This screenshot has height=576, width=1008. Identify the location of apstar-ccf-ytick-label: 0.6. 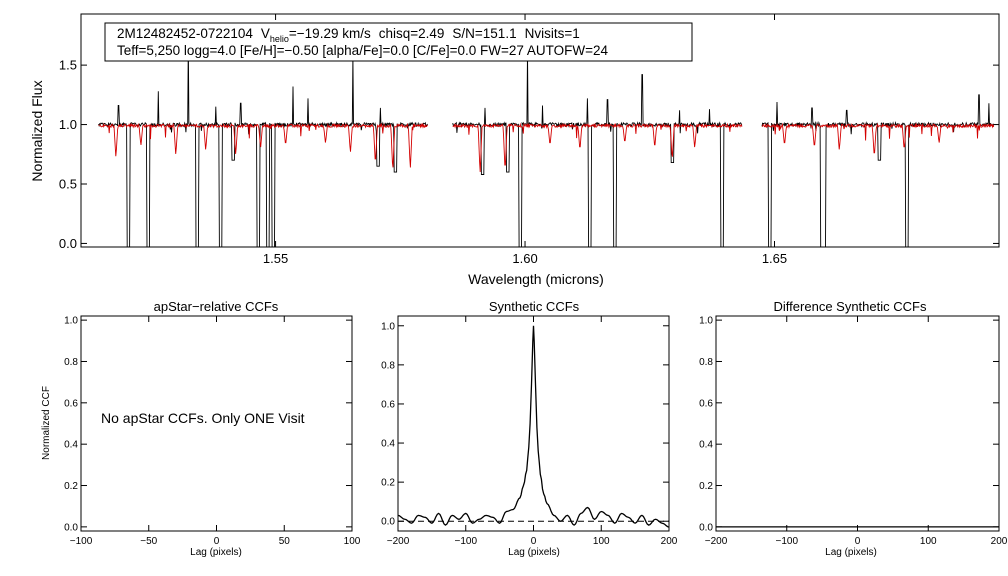
(71, 403).